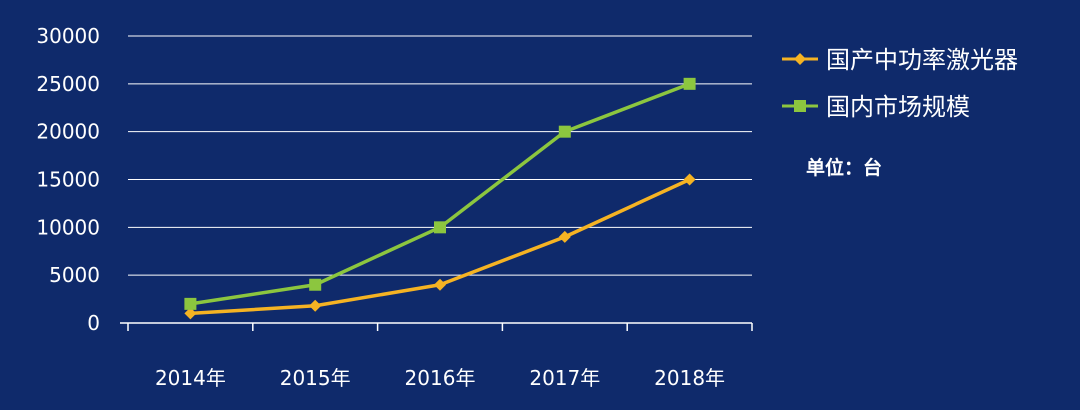 The image size is (1080, 410). I want to click on diamond-marker-icon, so click(800, 59).